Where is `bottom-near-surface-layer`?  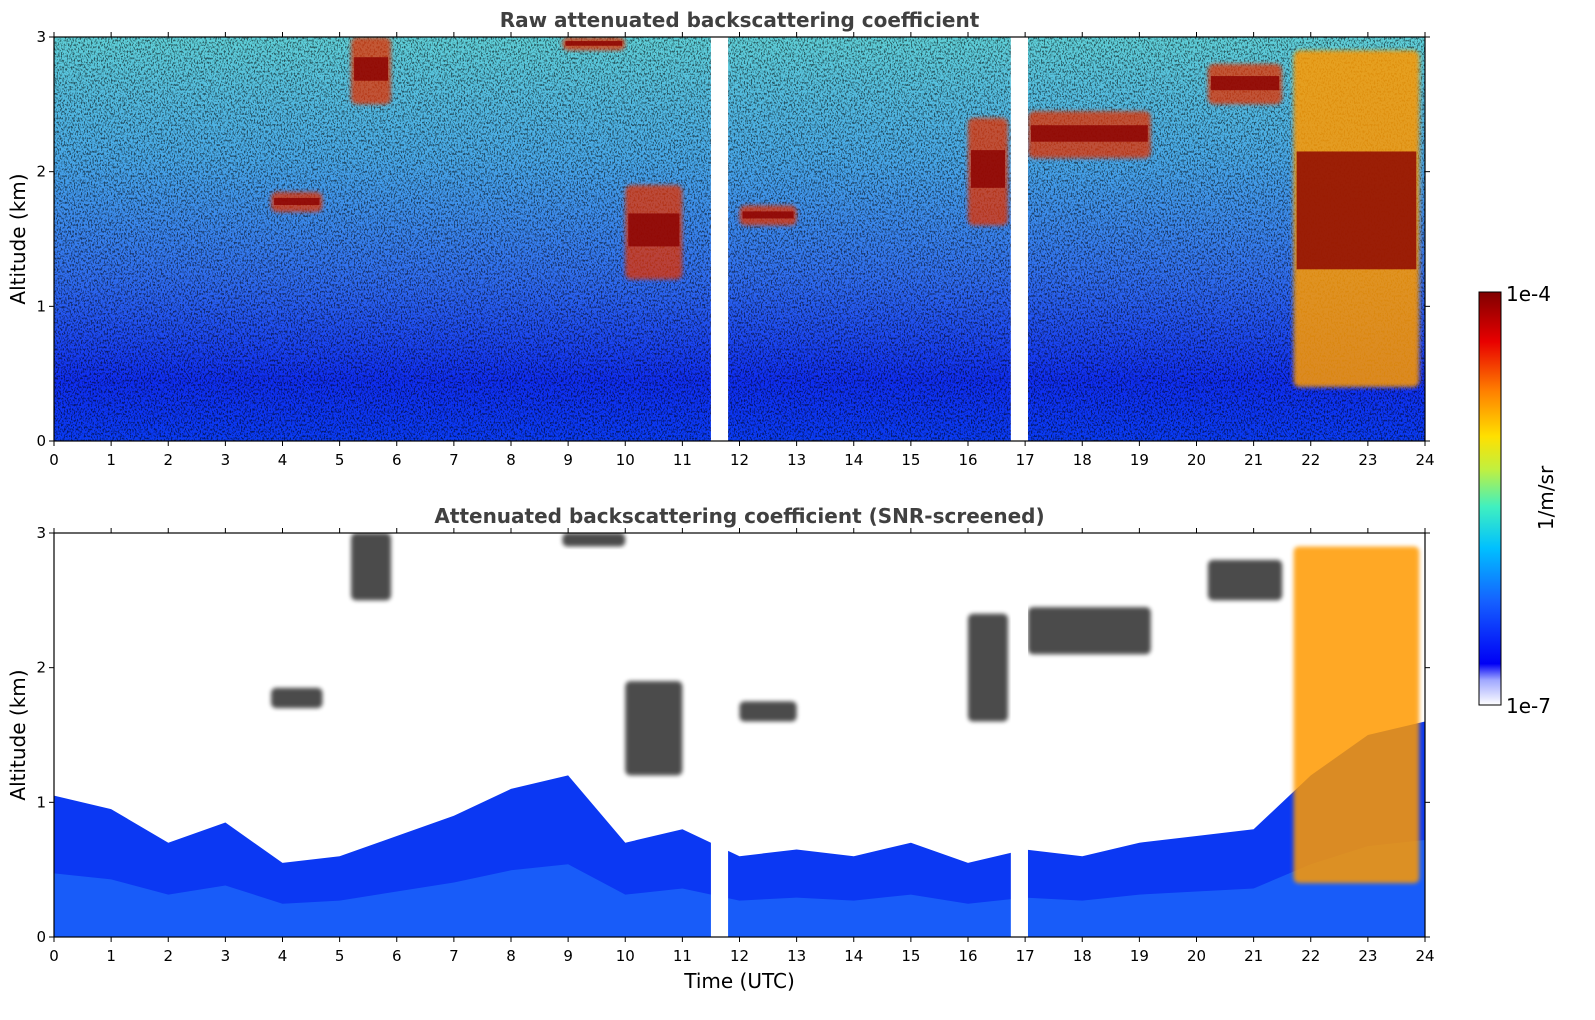 bottom-near-surface-layer is located at coordinates (739, 888).